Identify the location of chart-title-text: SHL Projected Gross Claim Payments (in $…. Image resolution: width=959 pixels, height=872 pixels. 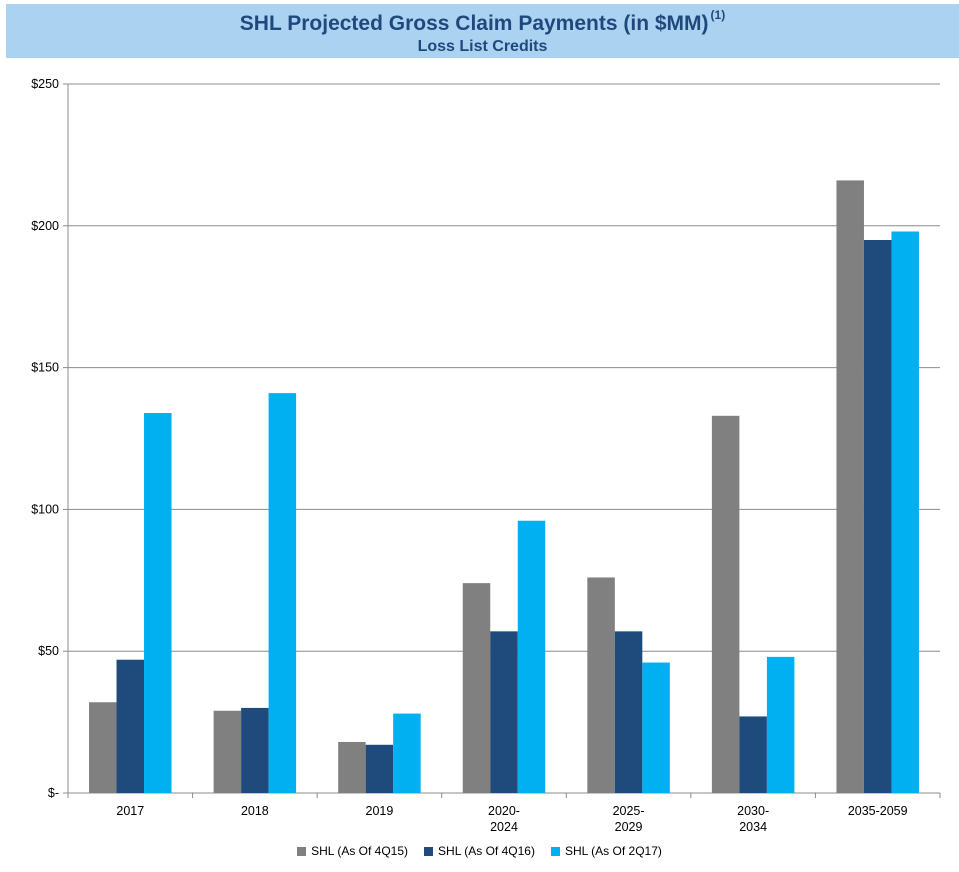
(474, 23).